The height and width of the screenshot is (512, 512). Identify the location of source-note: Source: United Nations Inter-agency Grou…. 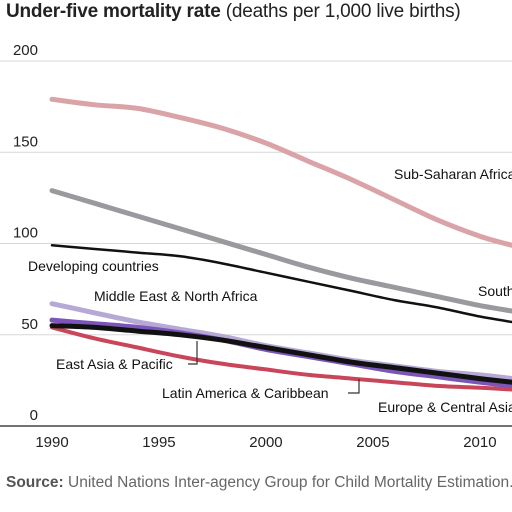
(259, 482).